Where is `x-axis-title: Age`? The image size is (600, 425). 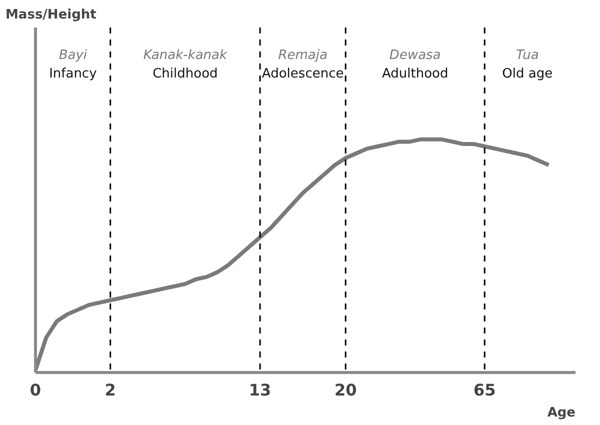
x-axis-title: Age is located at coordinates (561, 413).